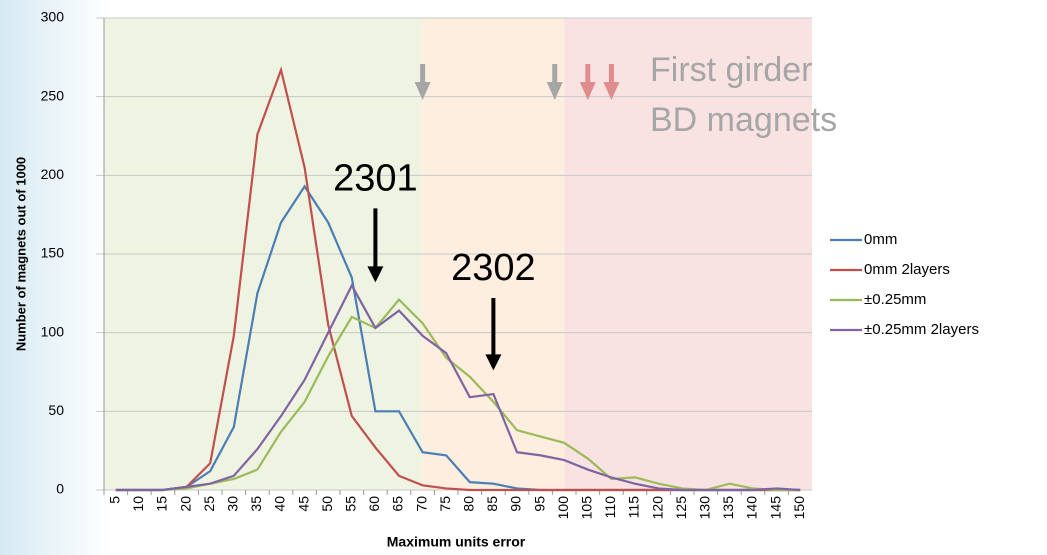 This screenshot has height=555, width=1047. What do you see at coordinates (907, 269) in the screenshot?
I see `legend-label: 0mm 2layers` at bounding box center [907, 269].